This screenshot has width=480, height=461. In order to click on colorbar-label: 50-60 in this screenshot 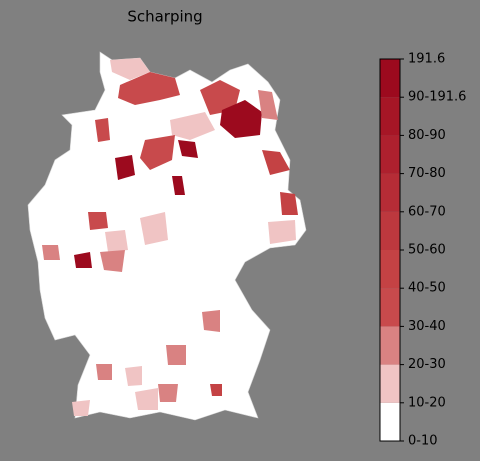, I will do `click(427, 250)`.